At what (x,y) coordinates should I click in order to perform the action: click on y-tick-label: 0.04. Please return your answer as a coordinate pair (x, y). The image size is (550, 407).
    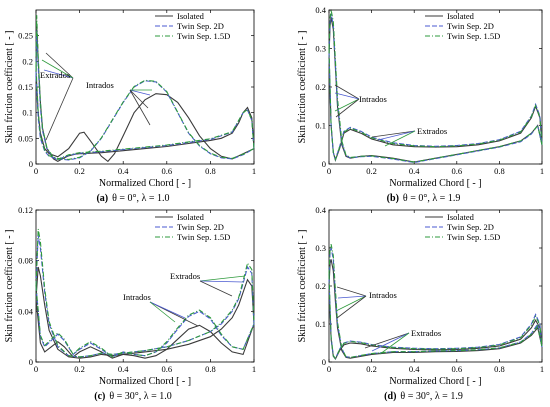
    Looking at the image, I should click on (26, 311).